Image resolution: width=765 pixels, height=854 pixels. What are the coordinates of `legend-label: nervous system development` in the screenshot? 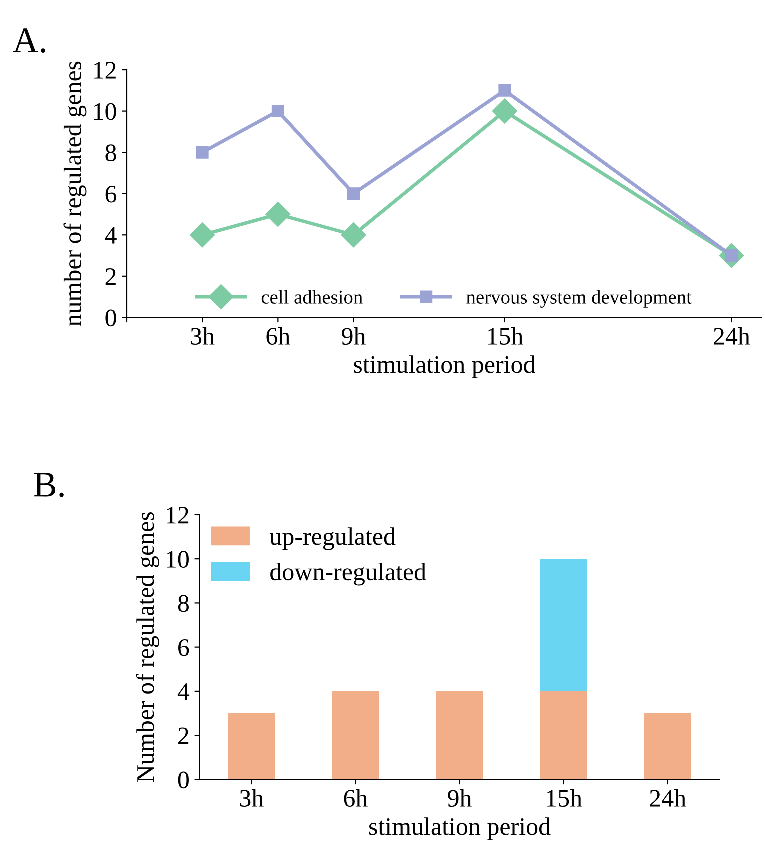 It's located at (579, 299).